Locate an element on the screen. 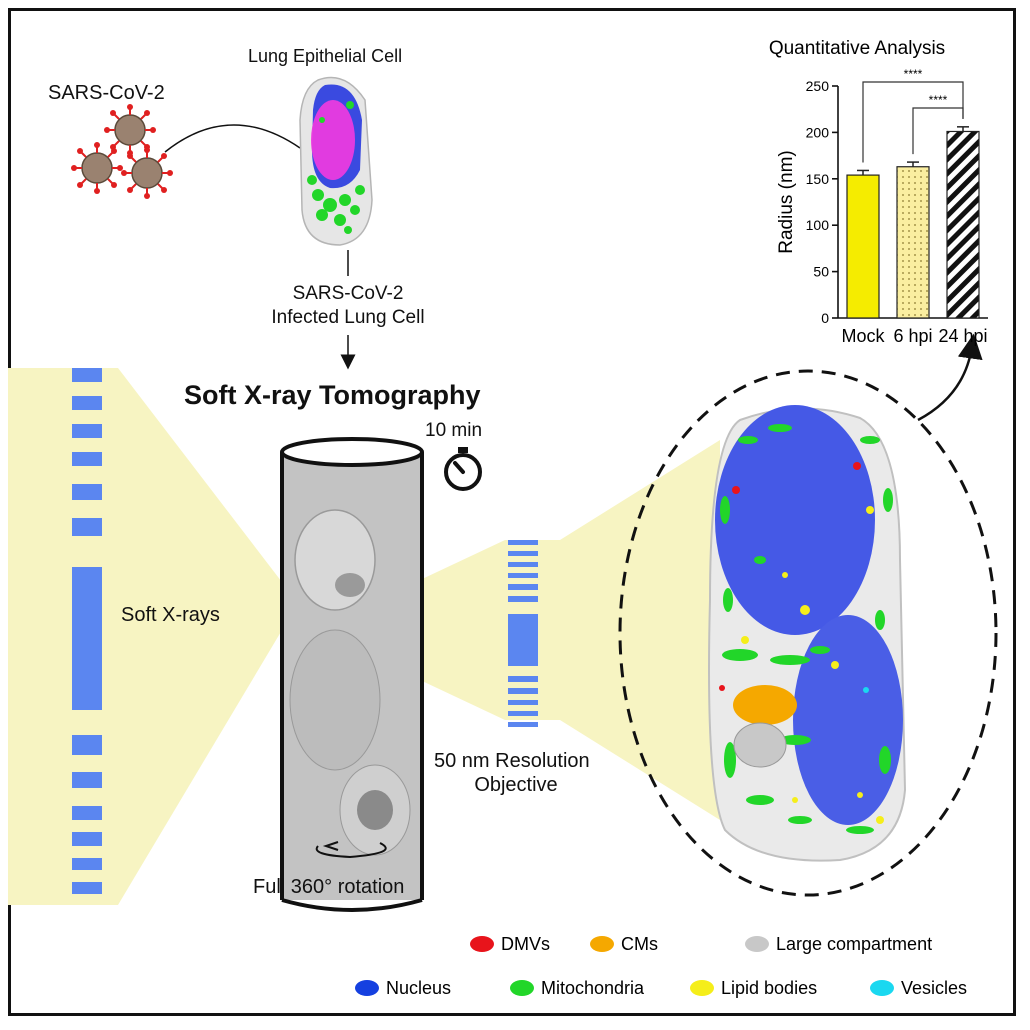 This screenshot has width=1030, height=1030. to-analysis-arrow is located at coordinates (950, 377).